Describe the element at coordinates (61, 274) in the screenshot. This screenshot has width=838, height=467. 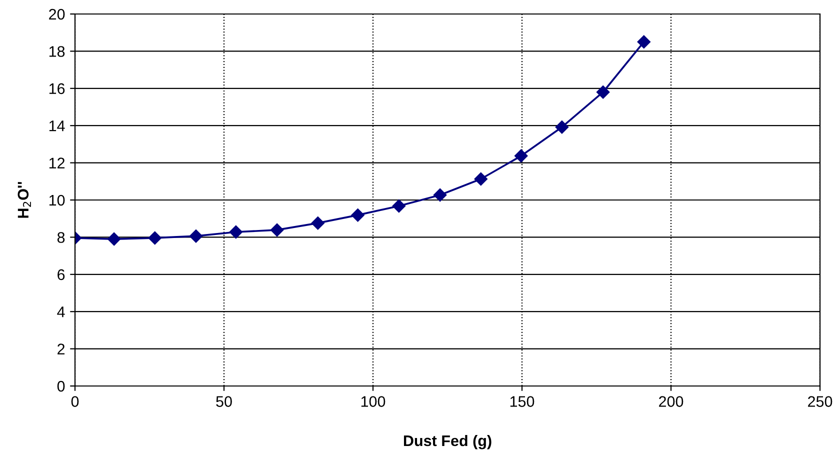
I see `y-tick-label: 6` at that location.